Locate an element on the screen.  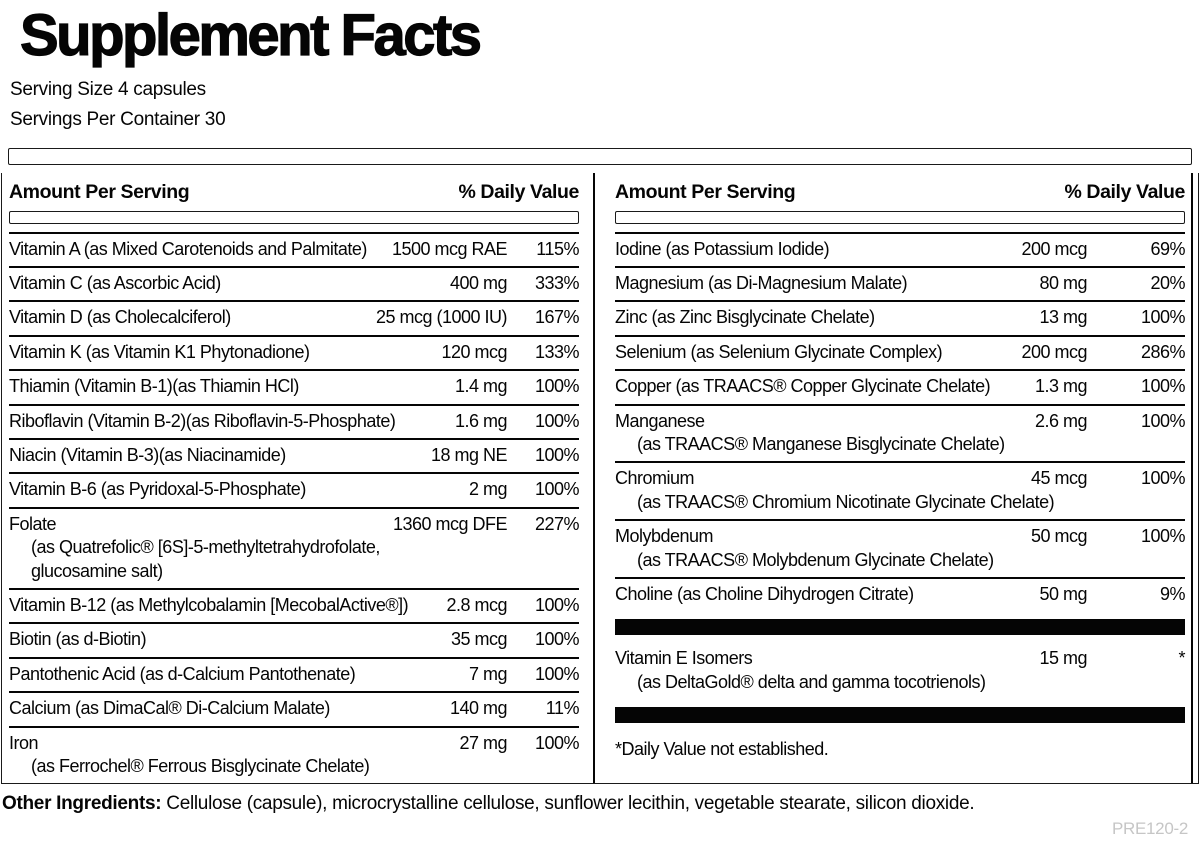
nutrient-amount: 15 mg is located at coordinates (1063, 658).